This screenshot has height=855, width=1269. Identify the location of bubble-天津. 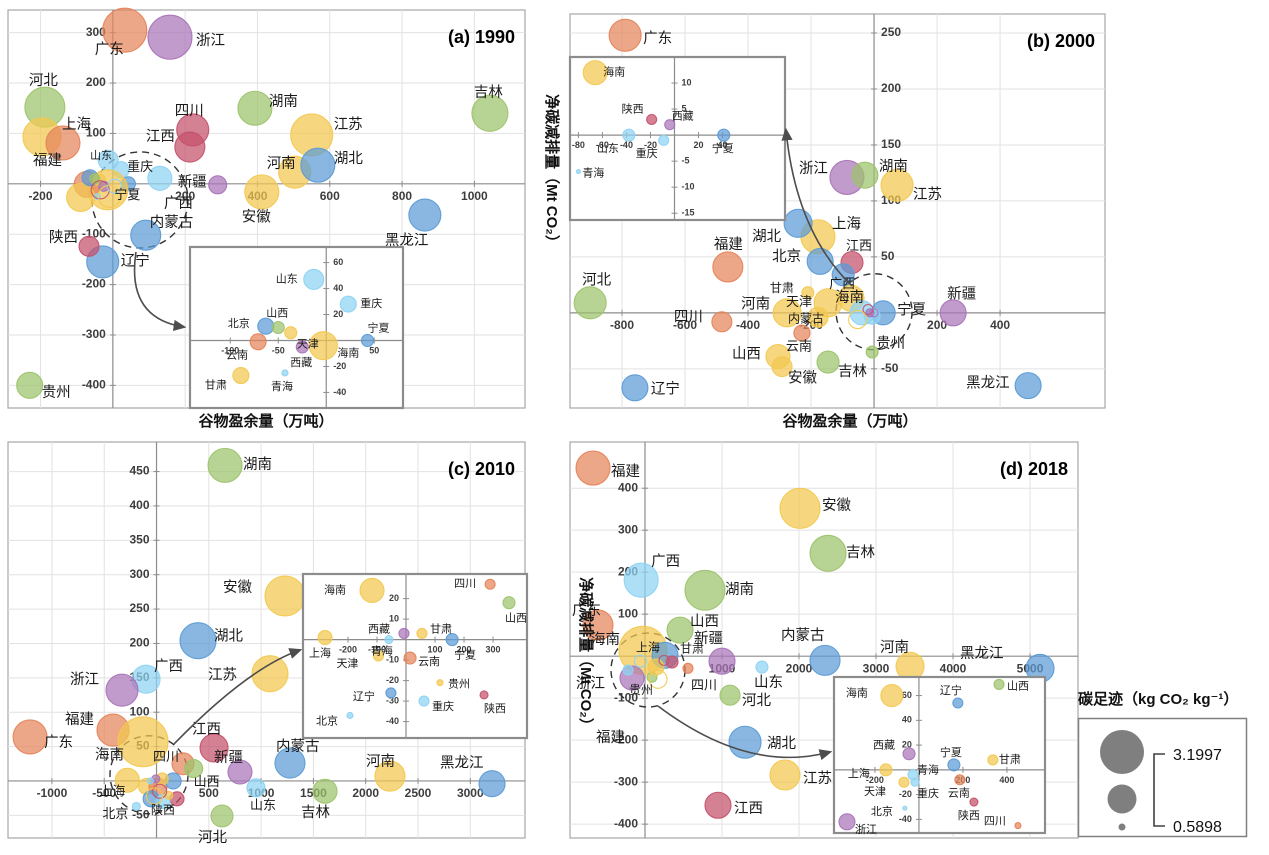
(904, 782).